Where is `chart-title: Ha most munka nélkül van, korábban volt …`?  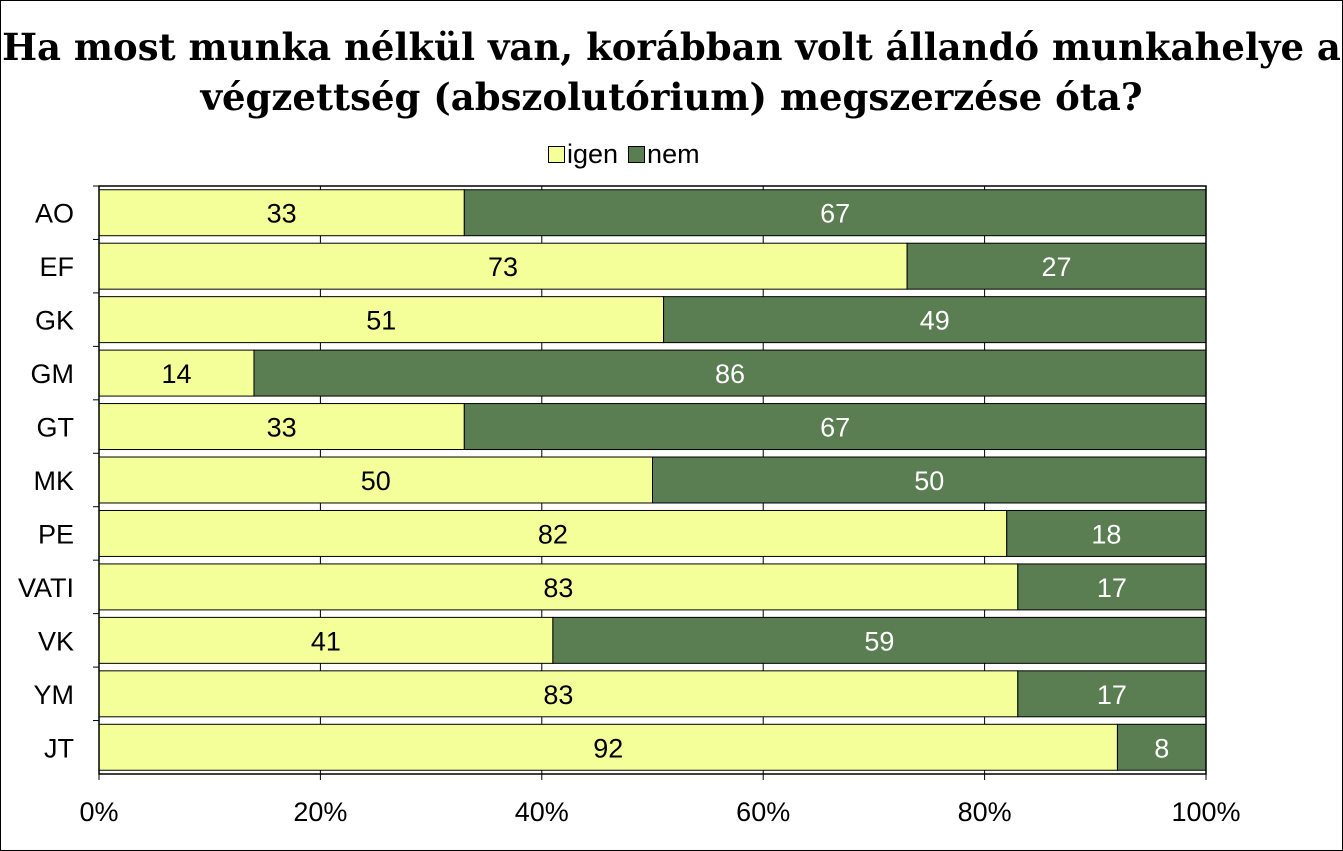
chart-title: Ha most munka nélkül van, korábban volt … is located at coordinates (671, 72).